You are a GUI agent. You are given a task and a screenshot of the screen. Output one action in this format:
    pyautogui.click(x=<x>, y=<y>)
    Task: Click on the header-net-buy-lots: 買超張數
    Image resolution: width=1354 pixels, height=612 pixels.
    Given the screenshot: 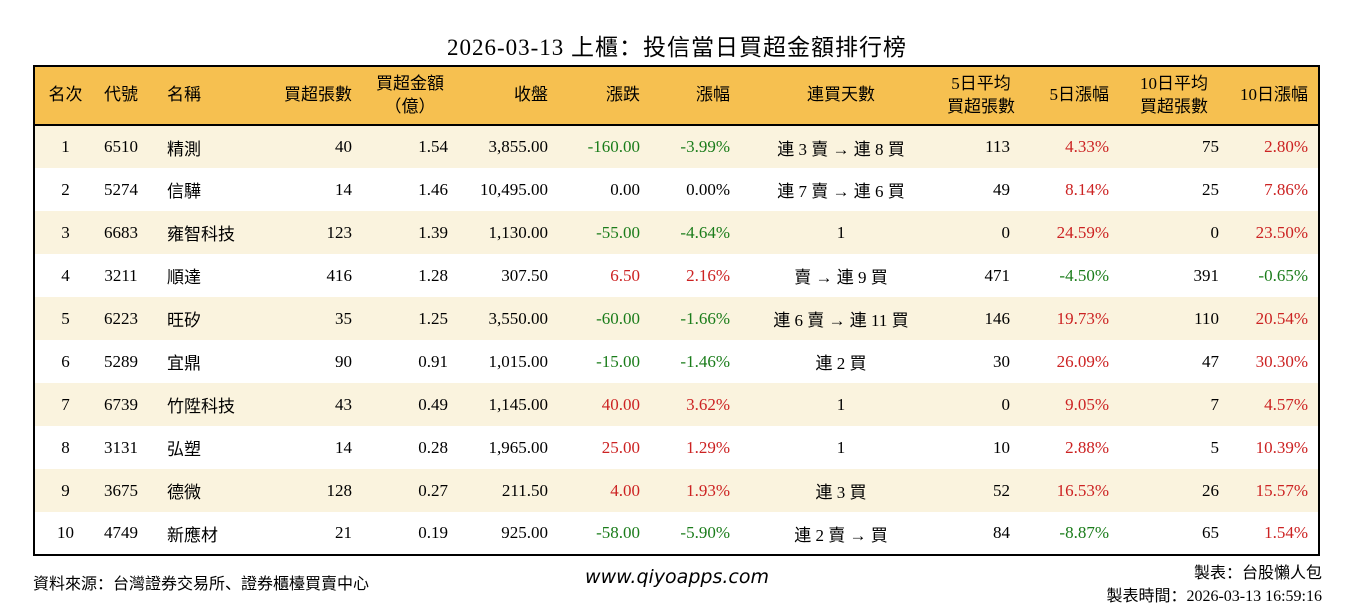 What is the action you would take?
    pyautogui.click(x=315, y=96)
    